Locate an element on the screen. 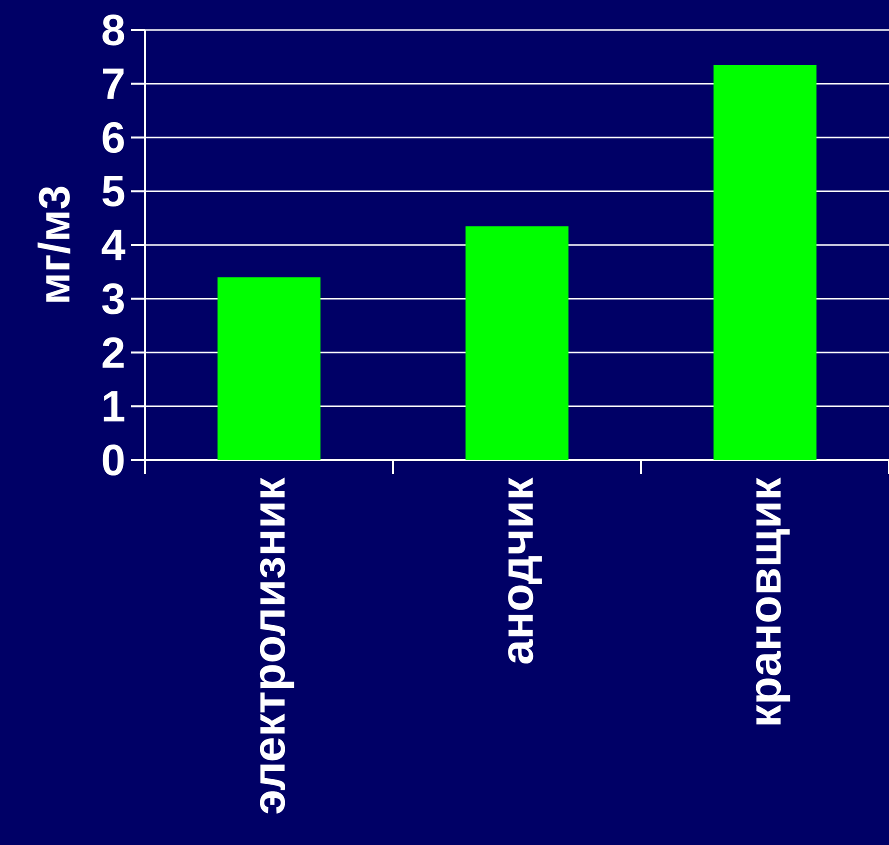 The height and width of the screenshot is (845, 889). y-tick-label: 7 is located at coordinates (113, 83).